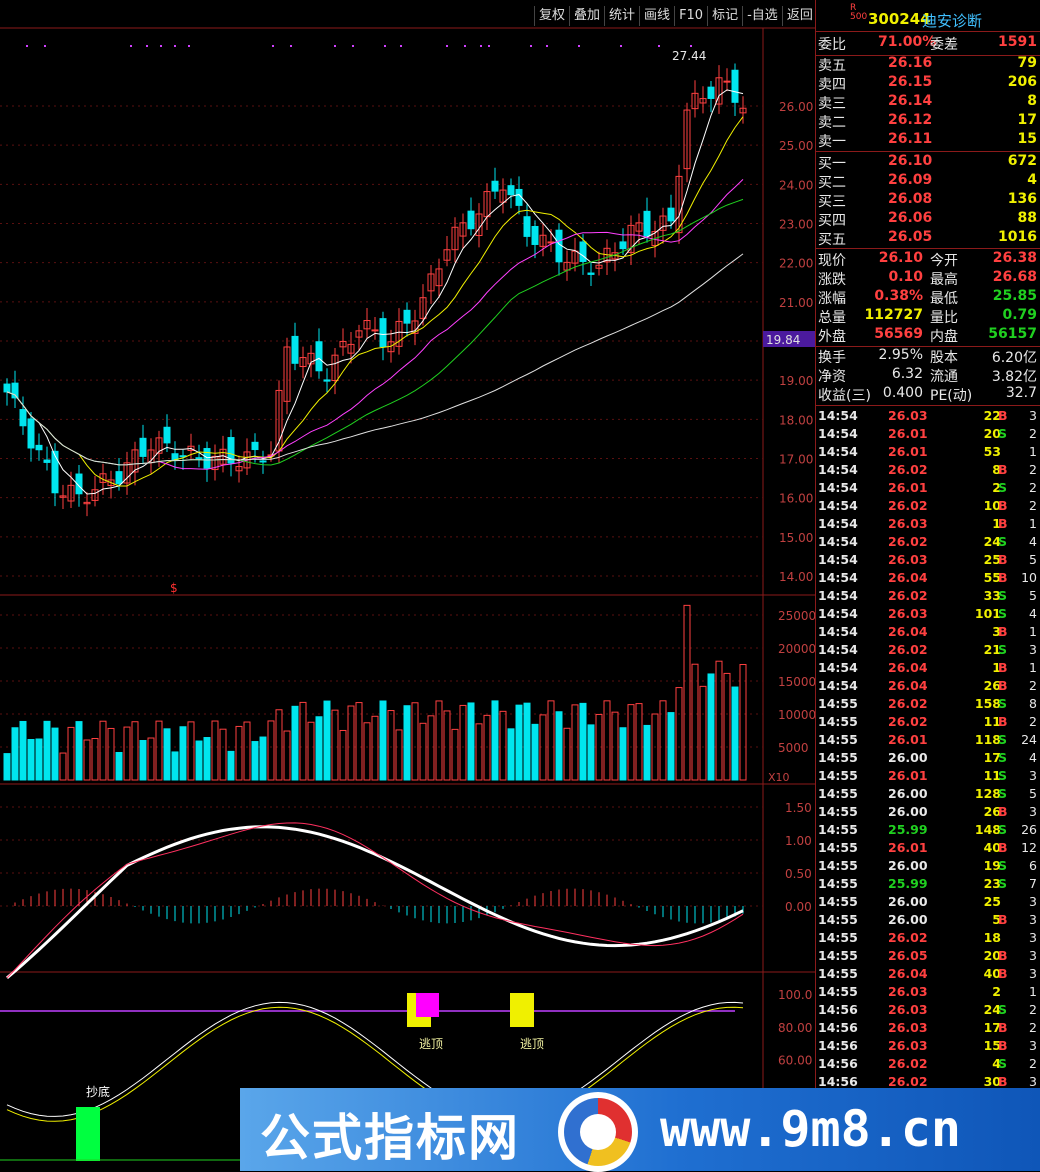  What do you see at coordinates (375, 902) in the screenshot?
I see `macd-dif-line` at bounding box center [375, 902].